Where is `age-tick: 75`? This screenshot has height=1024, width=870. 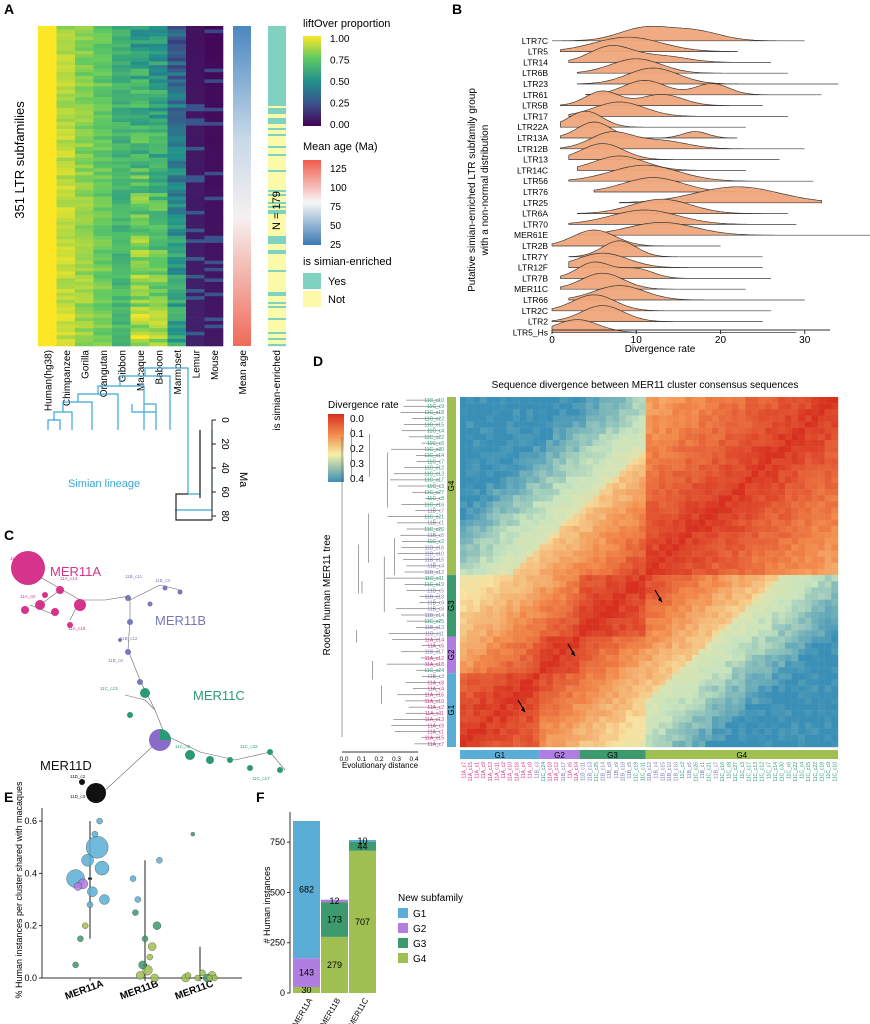 age-tick: 75 is located at coordinates (336, 207).